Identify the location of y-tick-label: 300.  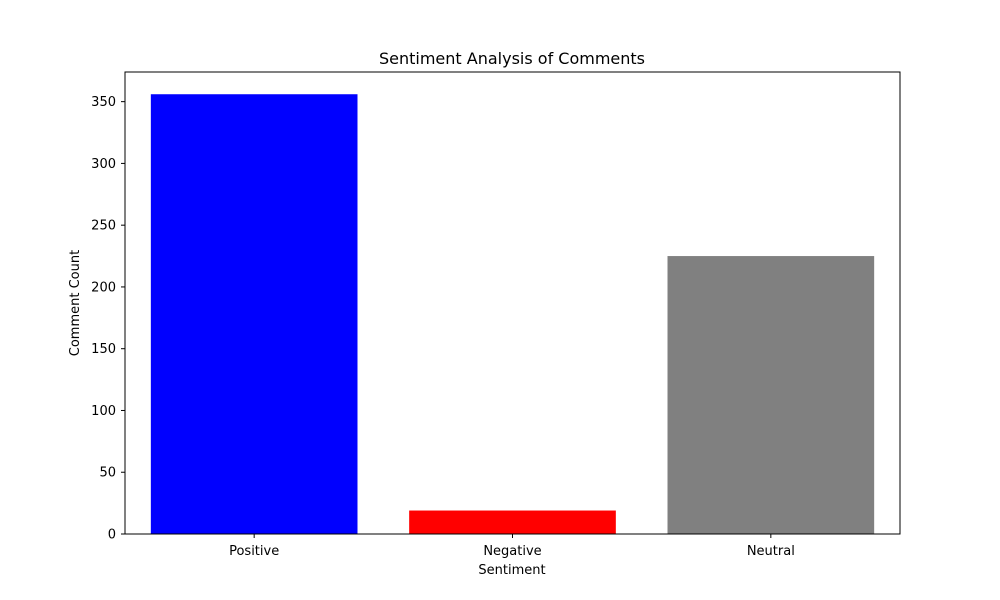
(103, 164).